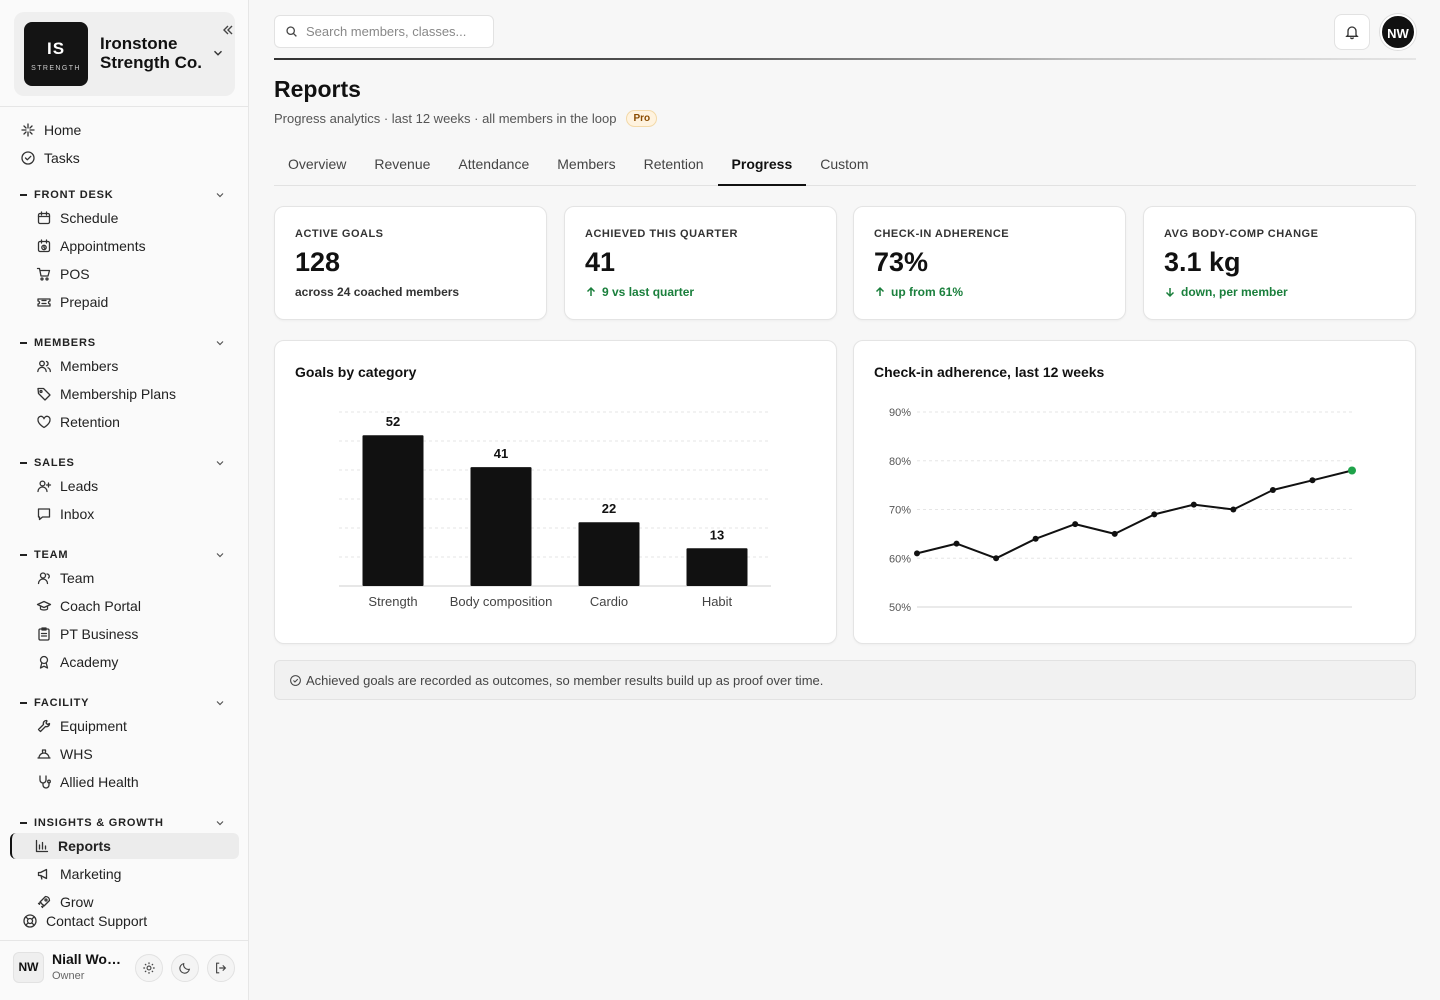 The width and height of the screenshot is (1440, 1000). Describe the element at coordinates (65, 343) in the screenshot. I see `nav-group-title: MEMBERS` at that location.